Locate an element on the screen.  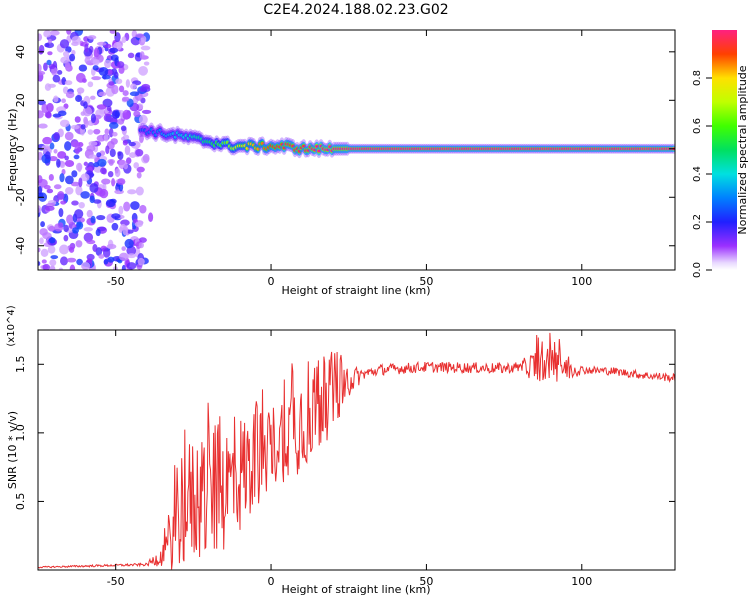
snr-y-multiplier: (x10^4) is located at coordinates (11, 325).